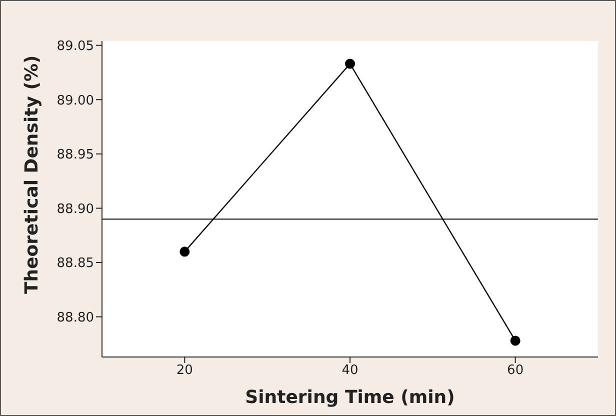  I want to click on x-tick-label: 60, so click(515, 370).